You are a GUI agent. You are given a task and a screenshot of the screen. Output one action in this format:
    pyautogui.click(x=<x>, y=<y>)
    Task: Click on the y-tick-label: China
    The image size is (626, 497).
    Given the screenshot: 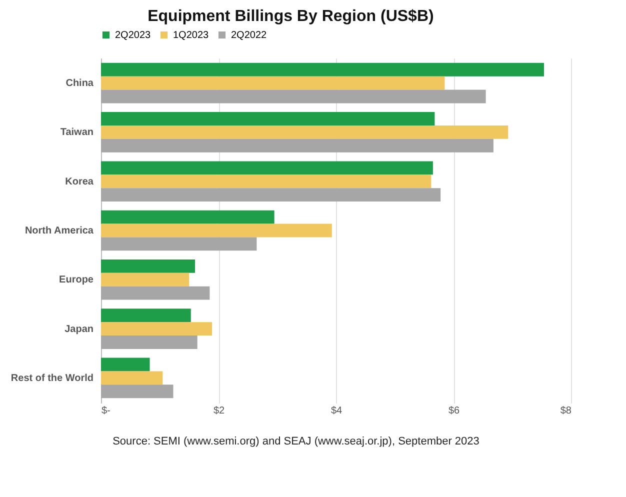 What is the action you would take?
    pyautogui.click(x=80, y=84)
    